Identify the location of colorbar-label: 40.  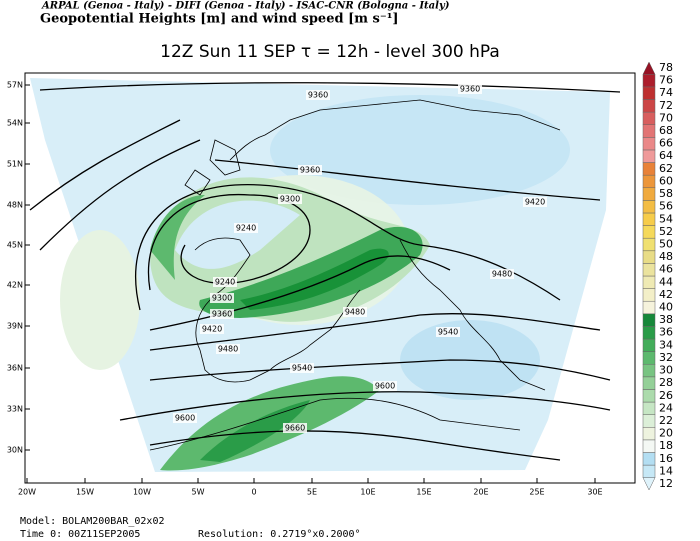
(666, 307).